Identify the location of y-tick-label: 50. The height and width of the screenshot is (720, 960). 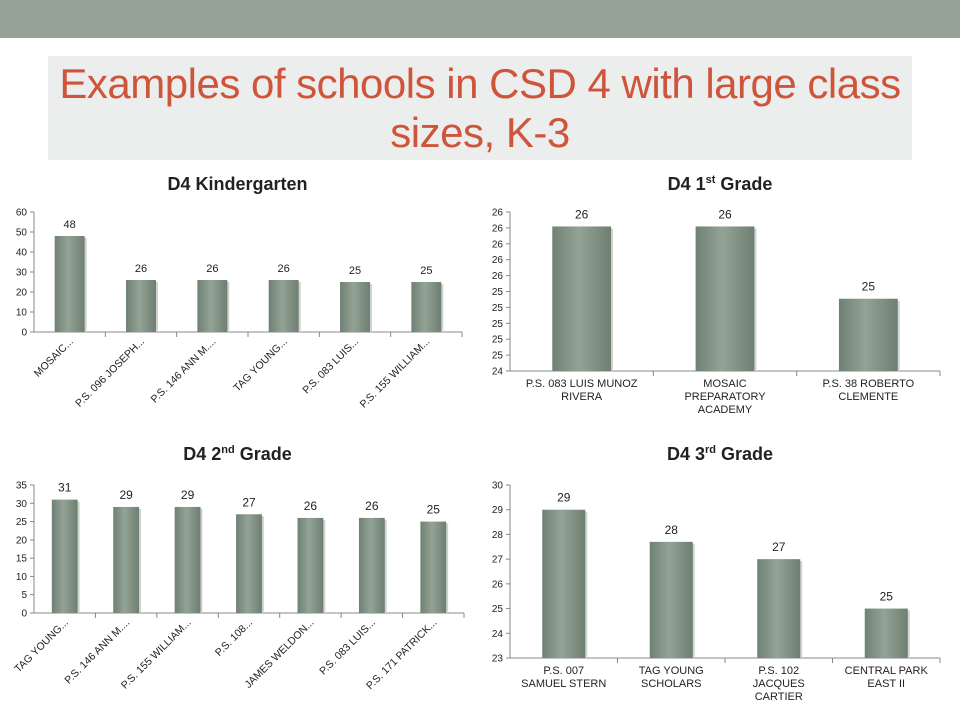
(22, 233).